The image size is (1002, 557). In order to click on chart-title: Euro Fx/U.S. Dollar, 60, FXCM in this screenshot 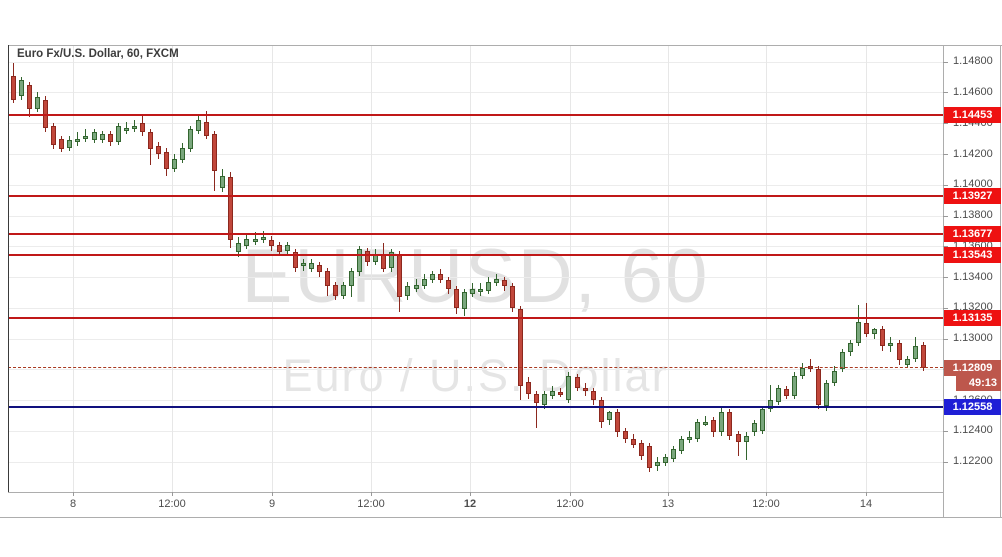, I will do `click(98, 54)`.